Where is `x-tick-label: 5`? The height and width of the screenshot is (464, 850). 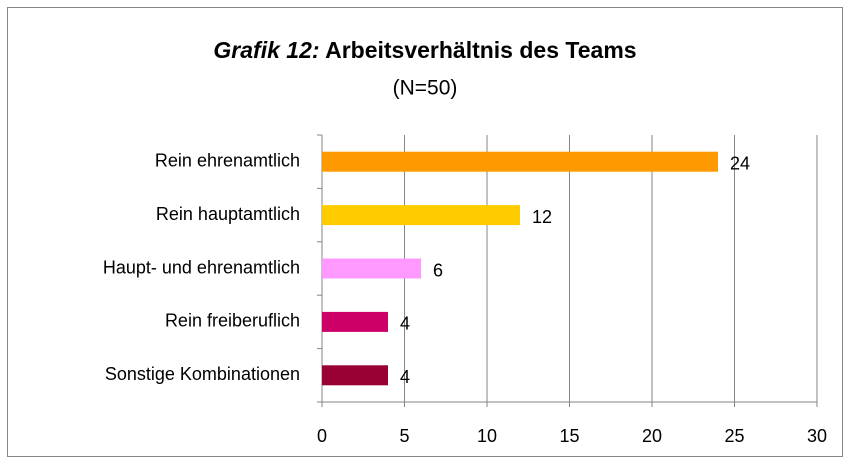 x-tick-label: 5 is located at coordinates (404, 436).